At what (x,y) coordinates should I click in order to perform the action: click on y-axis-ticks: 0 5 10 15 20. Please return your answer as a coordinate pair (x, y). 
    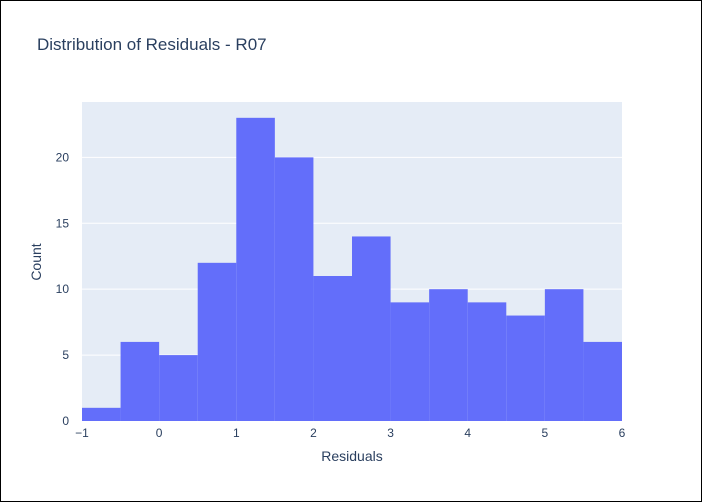
    Looking at the image, I should click on (63, 289).